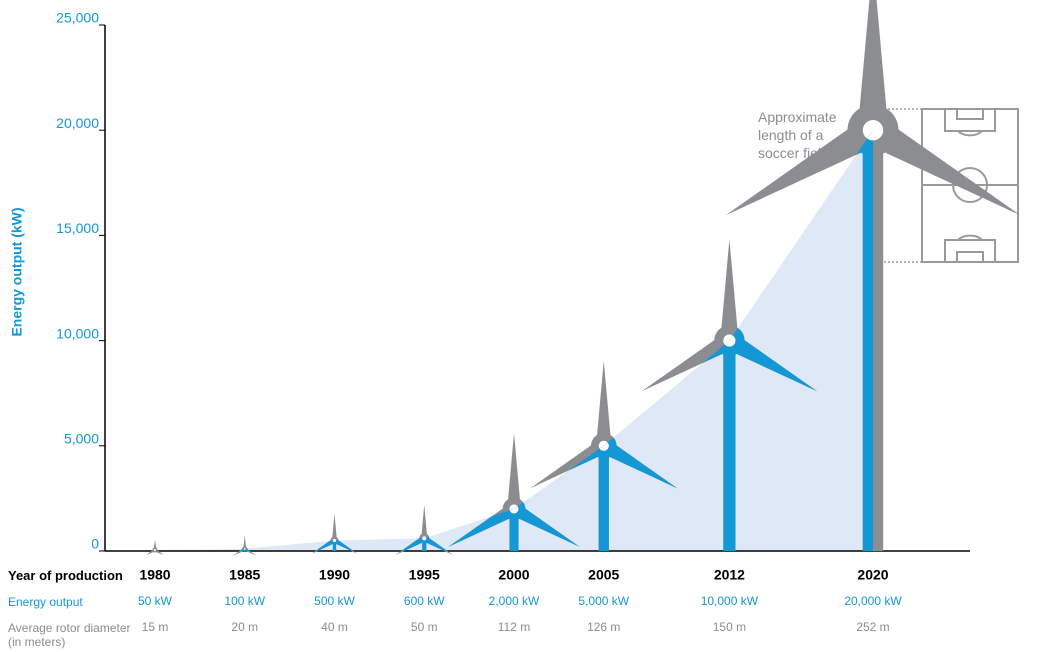  I want to click on energy-label: 100 kW, so click(244, 601).